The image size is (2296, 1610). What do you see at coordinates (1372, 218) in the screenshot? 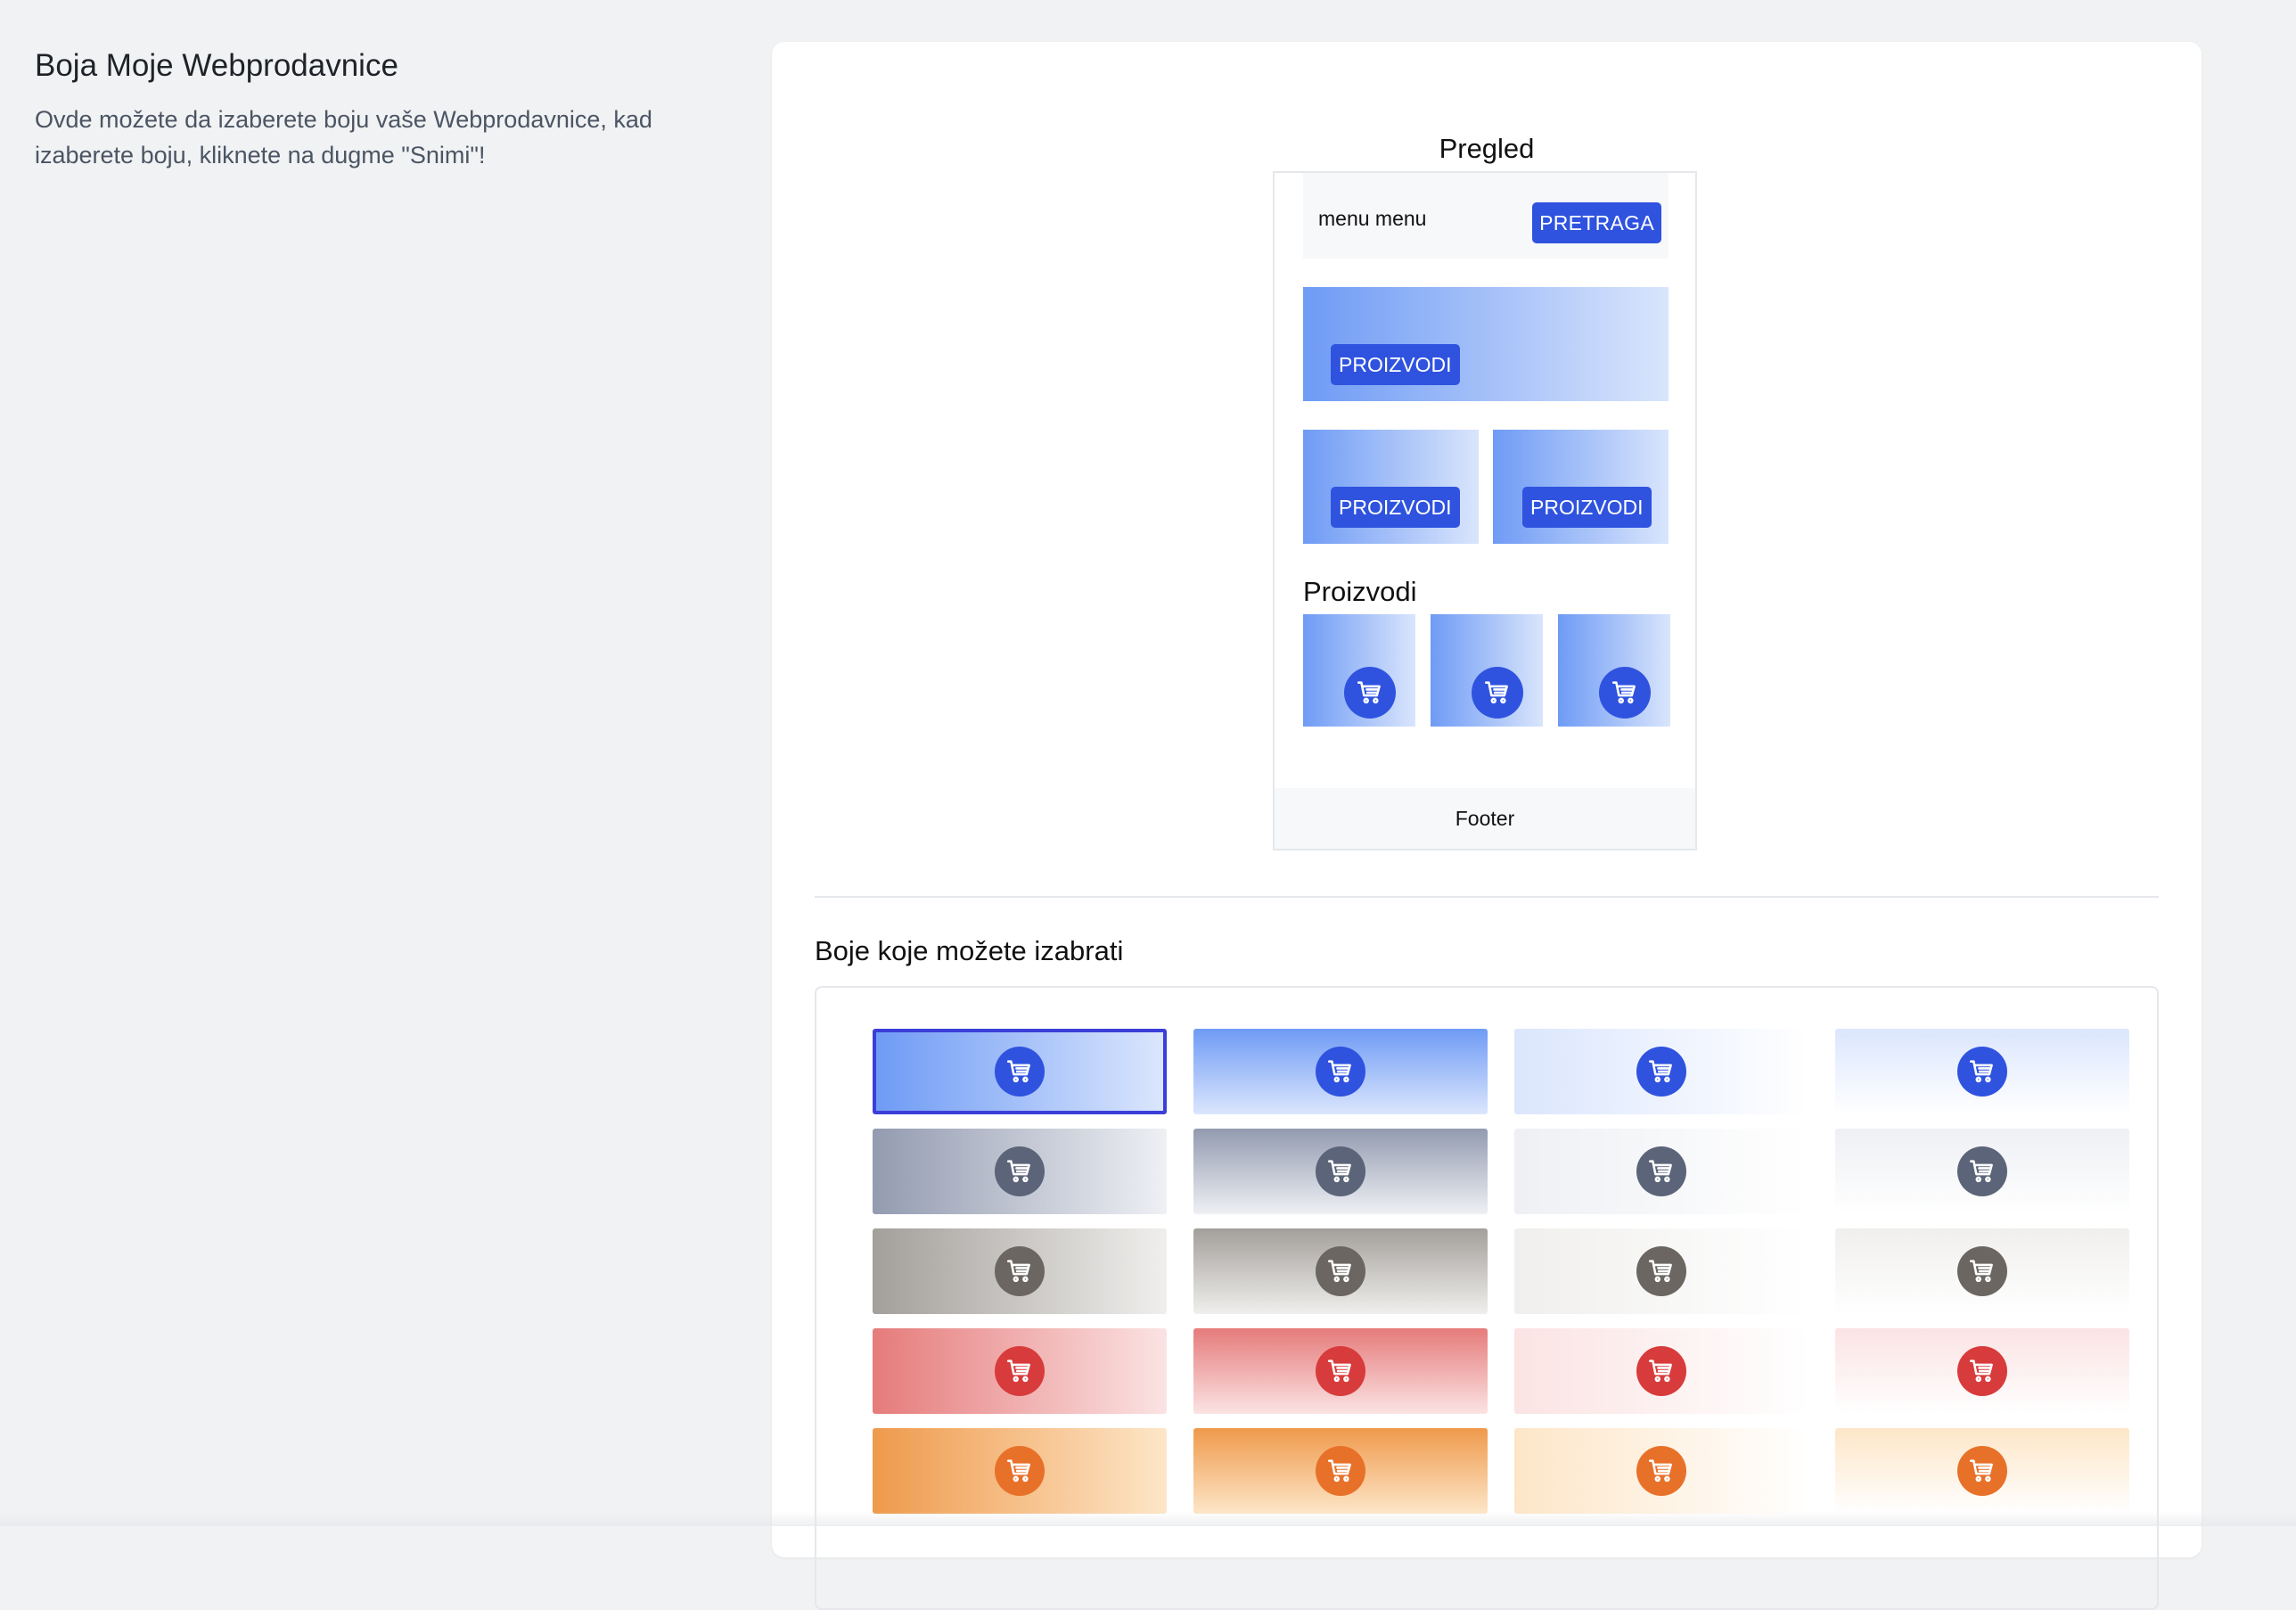
I see `preview-menu-text: menu menu` at bounding box center [1372, 218].